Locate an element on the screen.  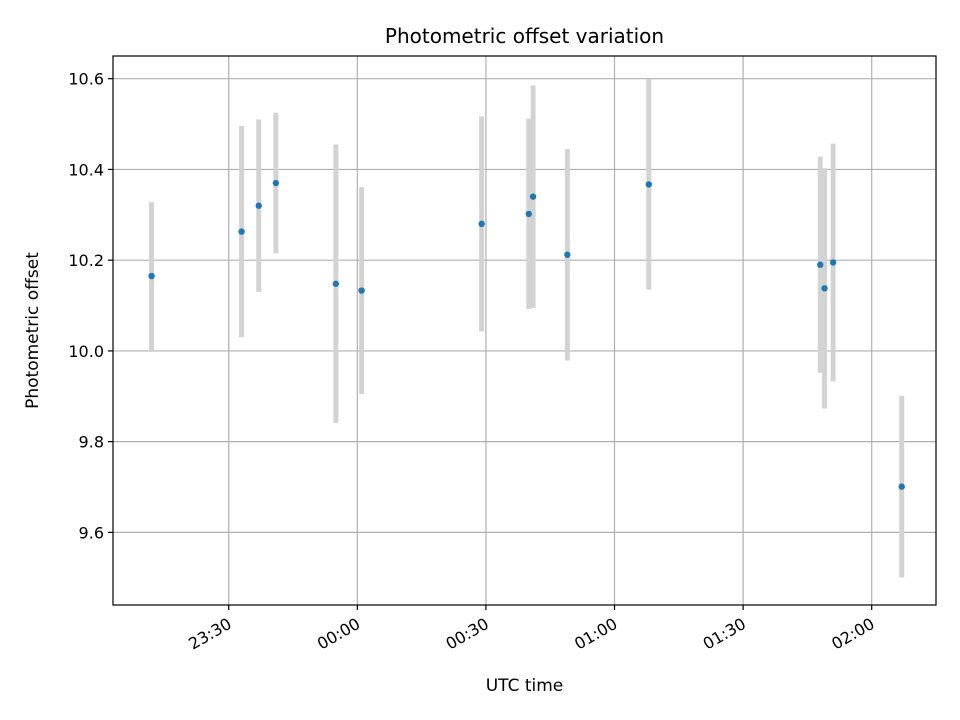
y-axis-ticks: 9.6 9.8 10.0 10.2 10.4 10.6 is located at coordinates (90, 306).